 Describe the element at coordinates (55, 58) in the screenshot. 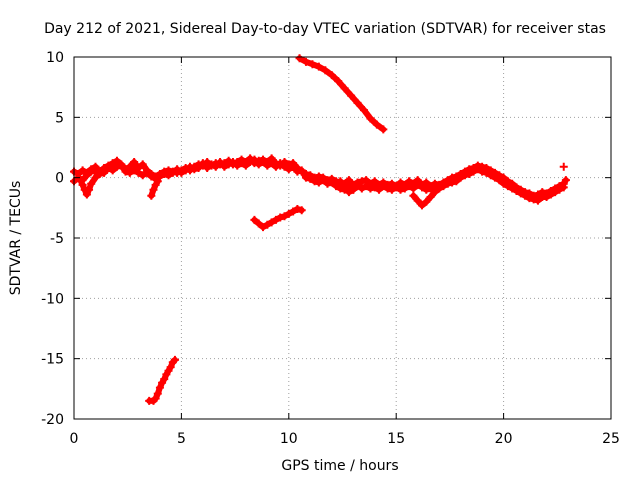

I see `y-tick-label: 10` at that location.